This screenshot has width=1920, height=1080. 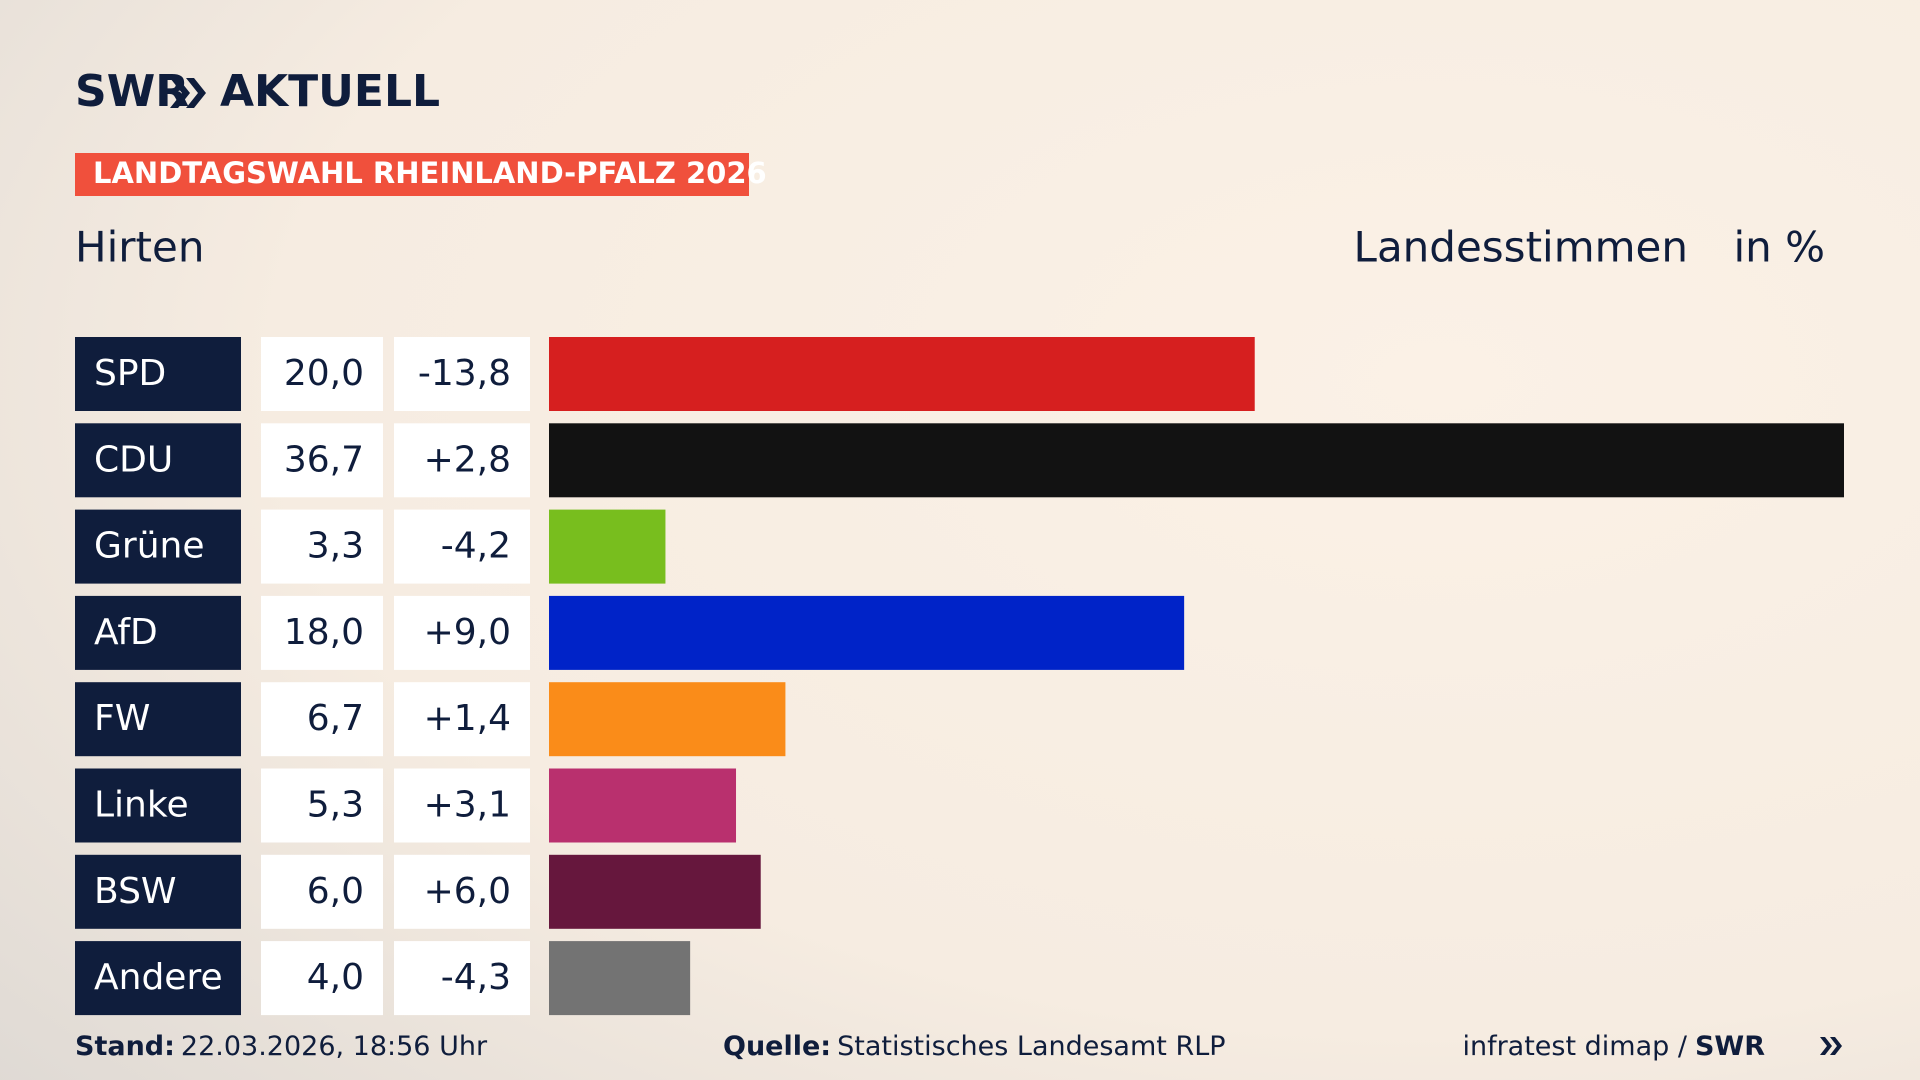 I want to click on change-label: +1,4, so click(x=467, y=718).